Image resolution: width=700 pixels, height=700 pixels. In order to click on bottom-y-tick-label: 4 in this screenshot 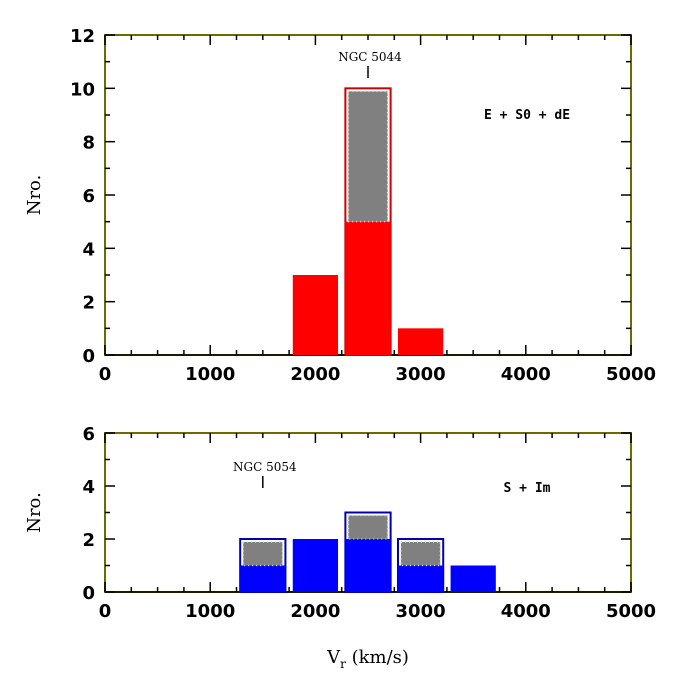, I will do `click(88, 487)`.